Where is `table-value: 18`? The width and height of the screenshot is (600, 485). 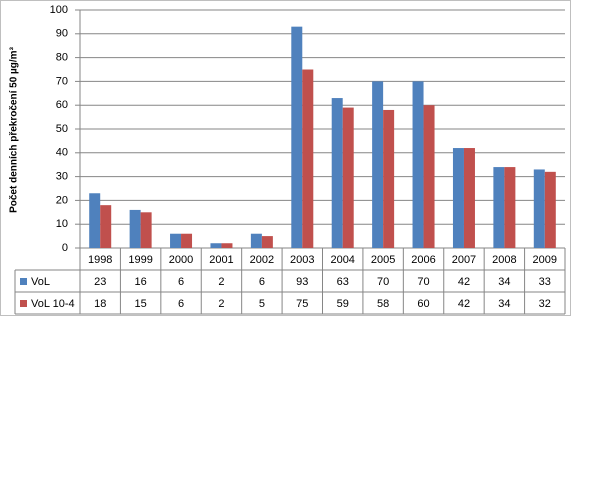
table-value: 18 is located at coordinates (100, 304).